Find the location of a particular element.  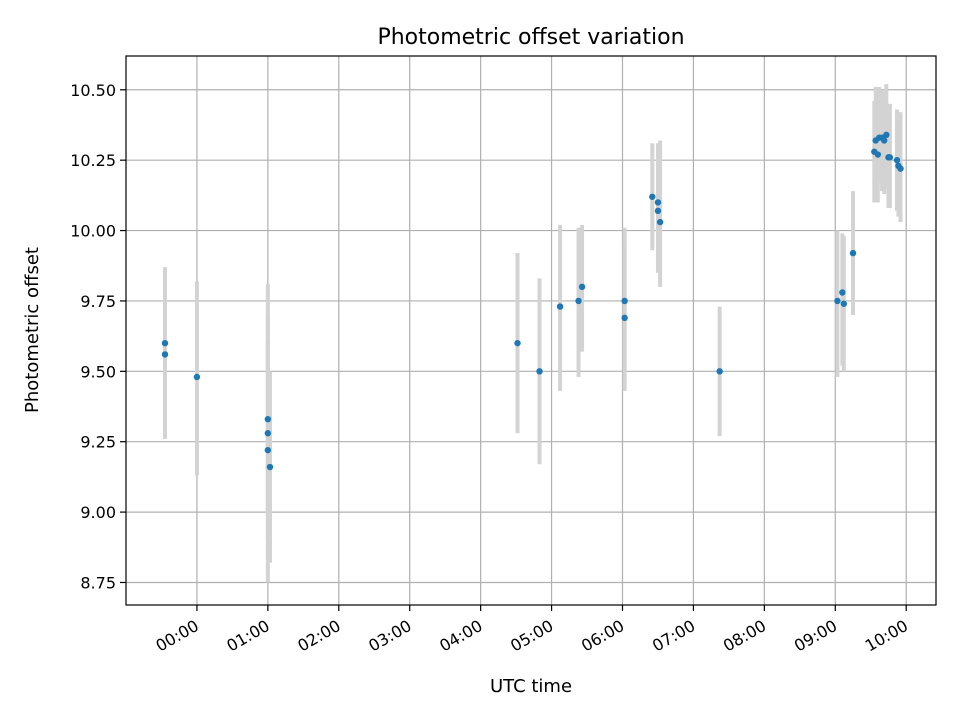

y-tick-label: 10.00 is located at coordinates (93, 231).